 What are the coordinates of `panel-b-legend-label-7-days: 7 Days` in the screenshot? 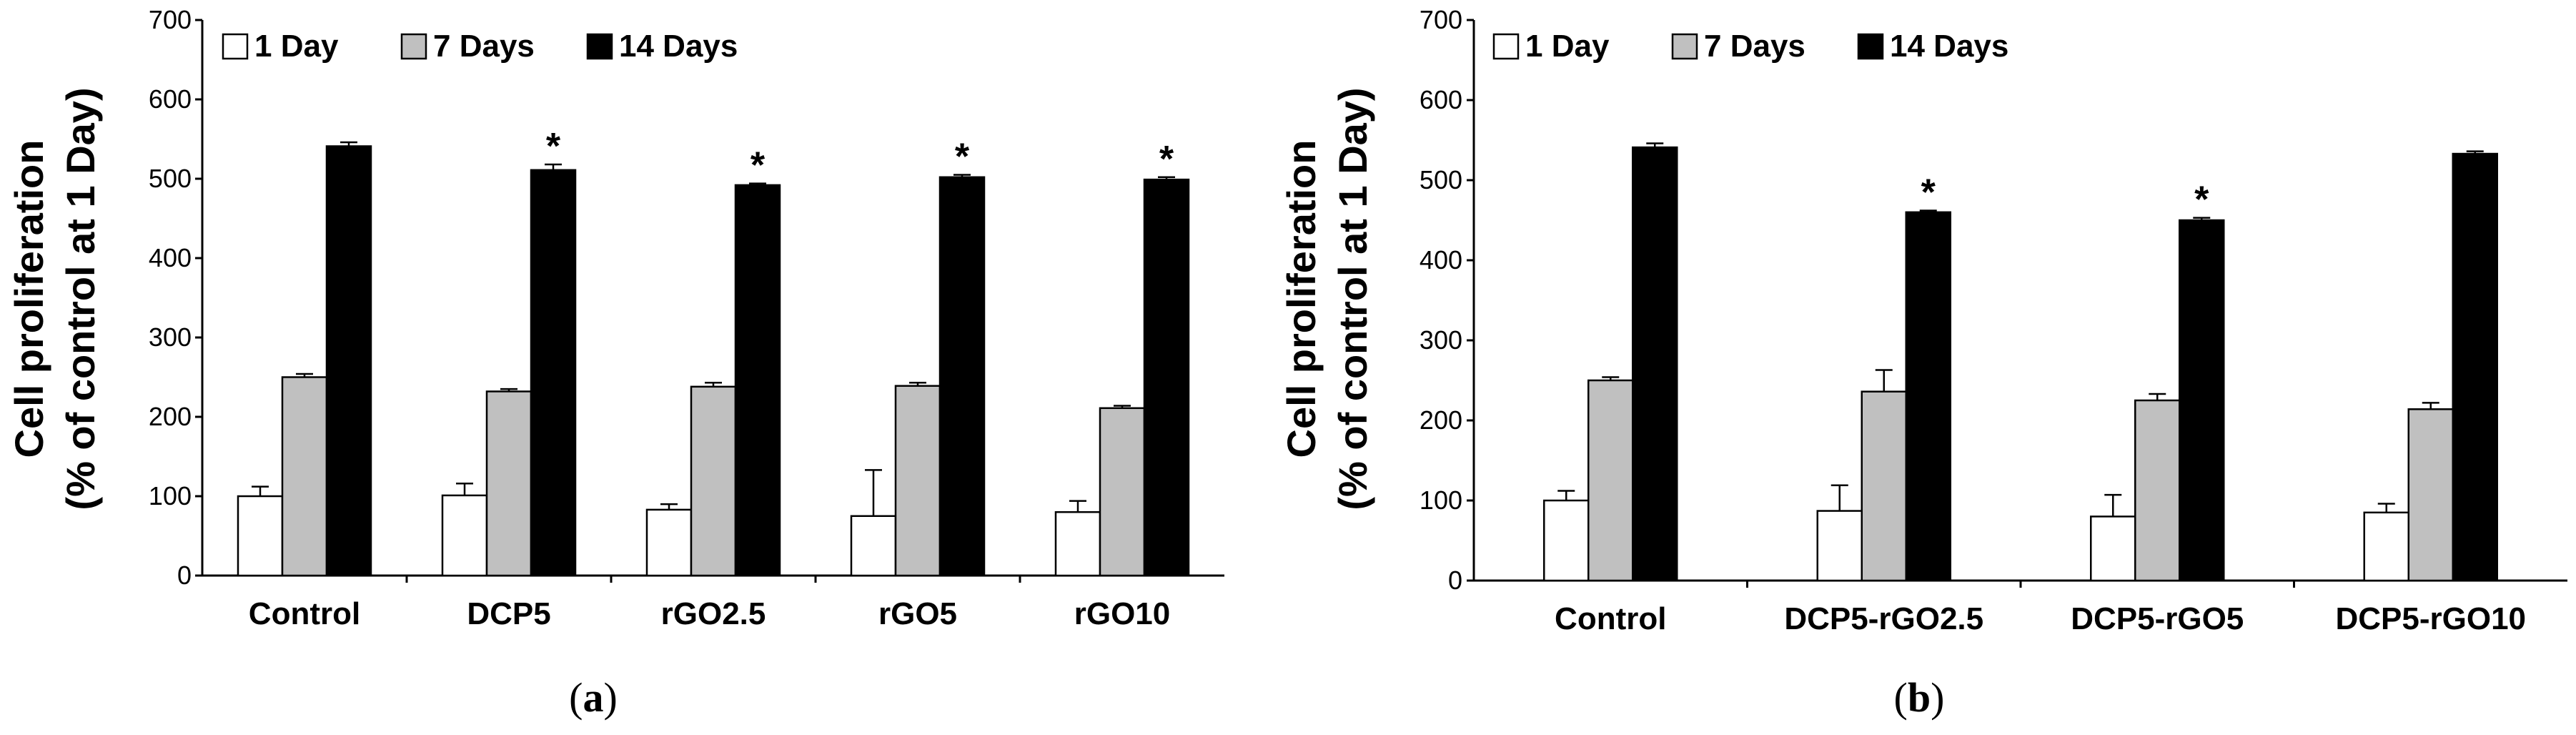 It's located at (1755, 46).